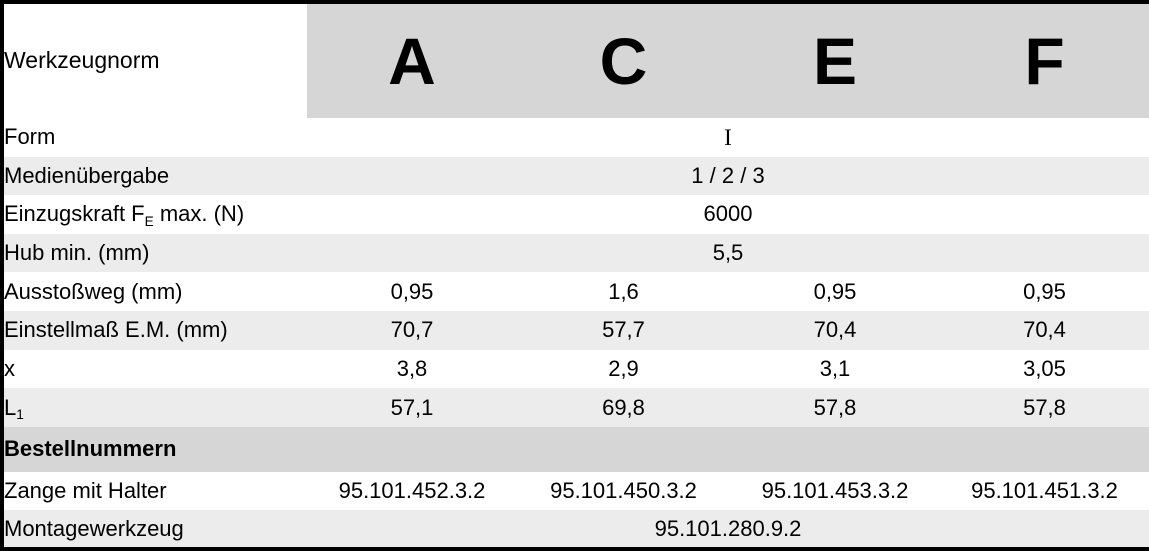 The height and width of the screenshot is (551, 1149). I want to click on row-label-medienuebergabe: Medienübergabe, so click(154, 176).